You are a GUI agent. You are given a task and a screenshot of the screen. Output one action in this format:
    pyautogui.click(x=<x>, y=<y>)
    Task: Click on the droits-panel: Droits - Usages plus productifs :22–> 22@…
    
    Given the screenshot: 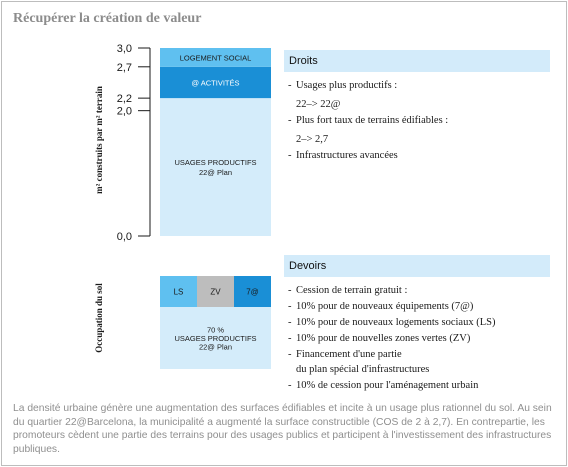 What is the action you would take?
    pyautogui.click(x=417, y=107)
    